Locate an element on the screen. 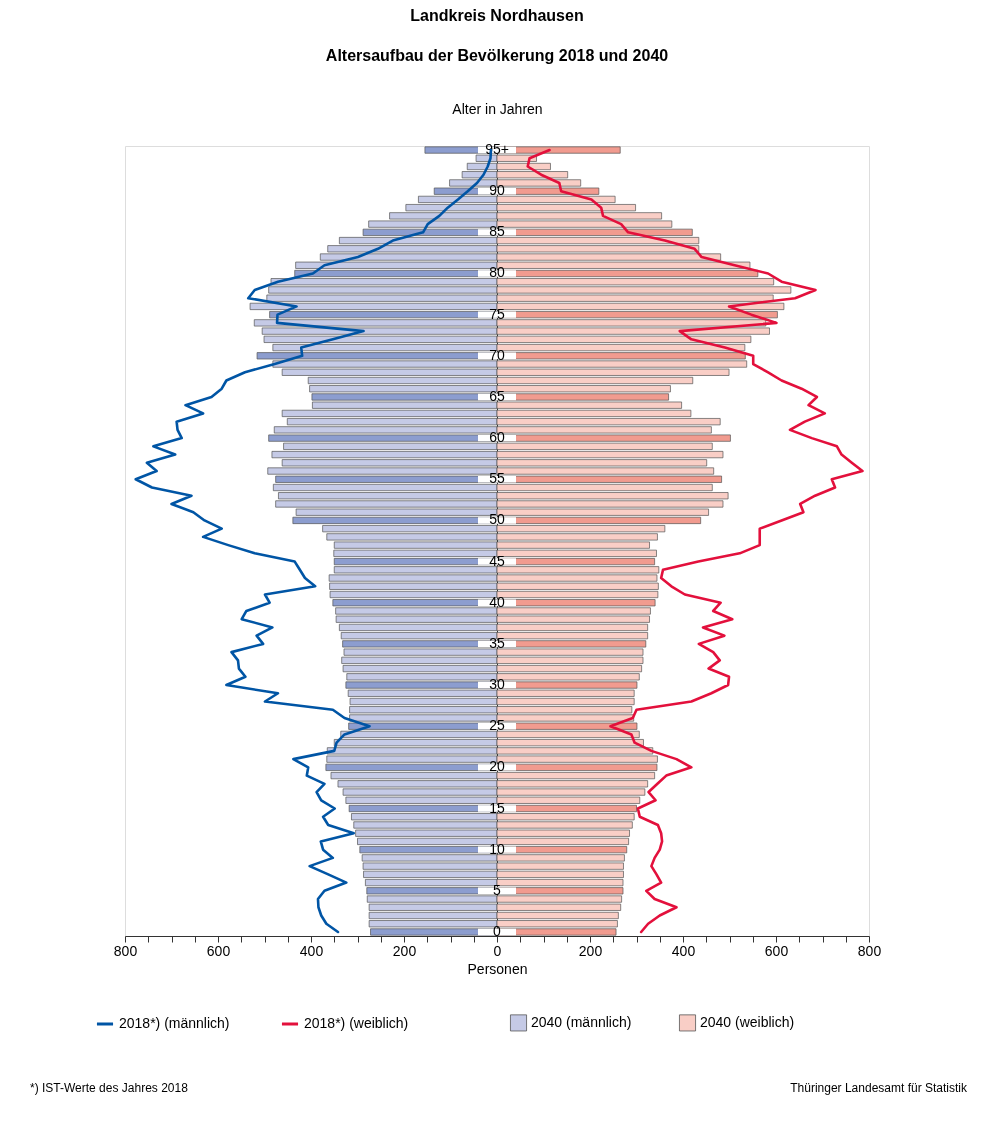 The width and height of the screenshot is (988, 1147). y-tick-label: 65 is located at coordinates (497, 395).